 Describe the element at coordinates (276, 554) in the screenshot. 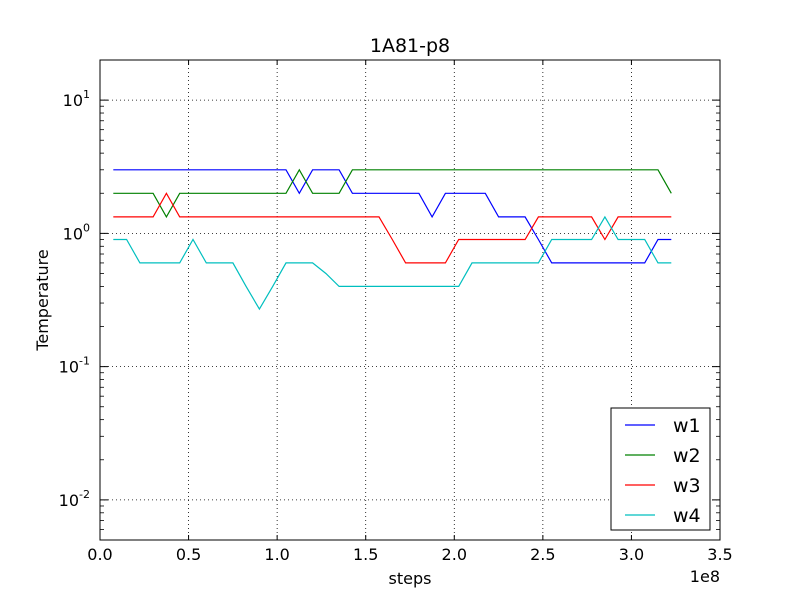

I see `x-tick-label: 1.0` at that location.